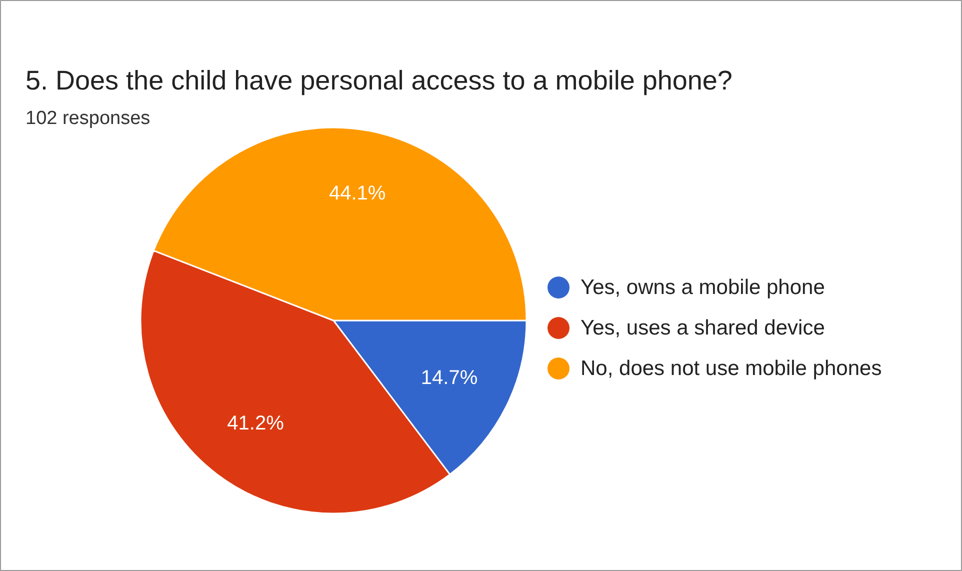  What do you see at coordinates (379, 81) in the screenshot?
I see `chart-title: 5. Does the child have personal access to a mobile phone?` at bounding box center [379, 81].